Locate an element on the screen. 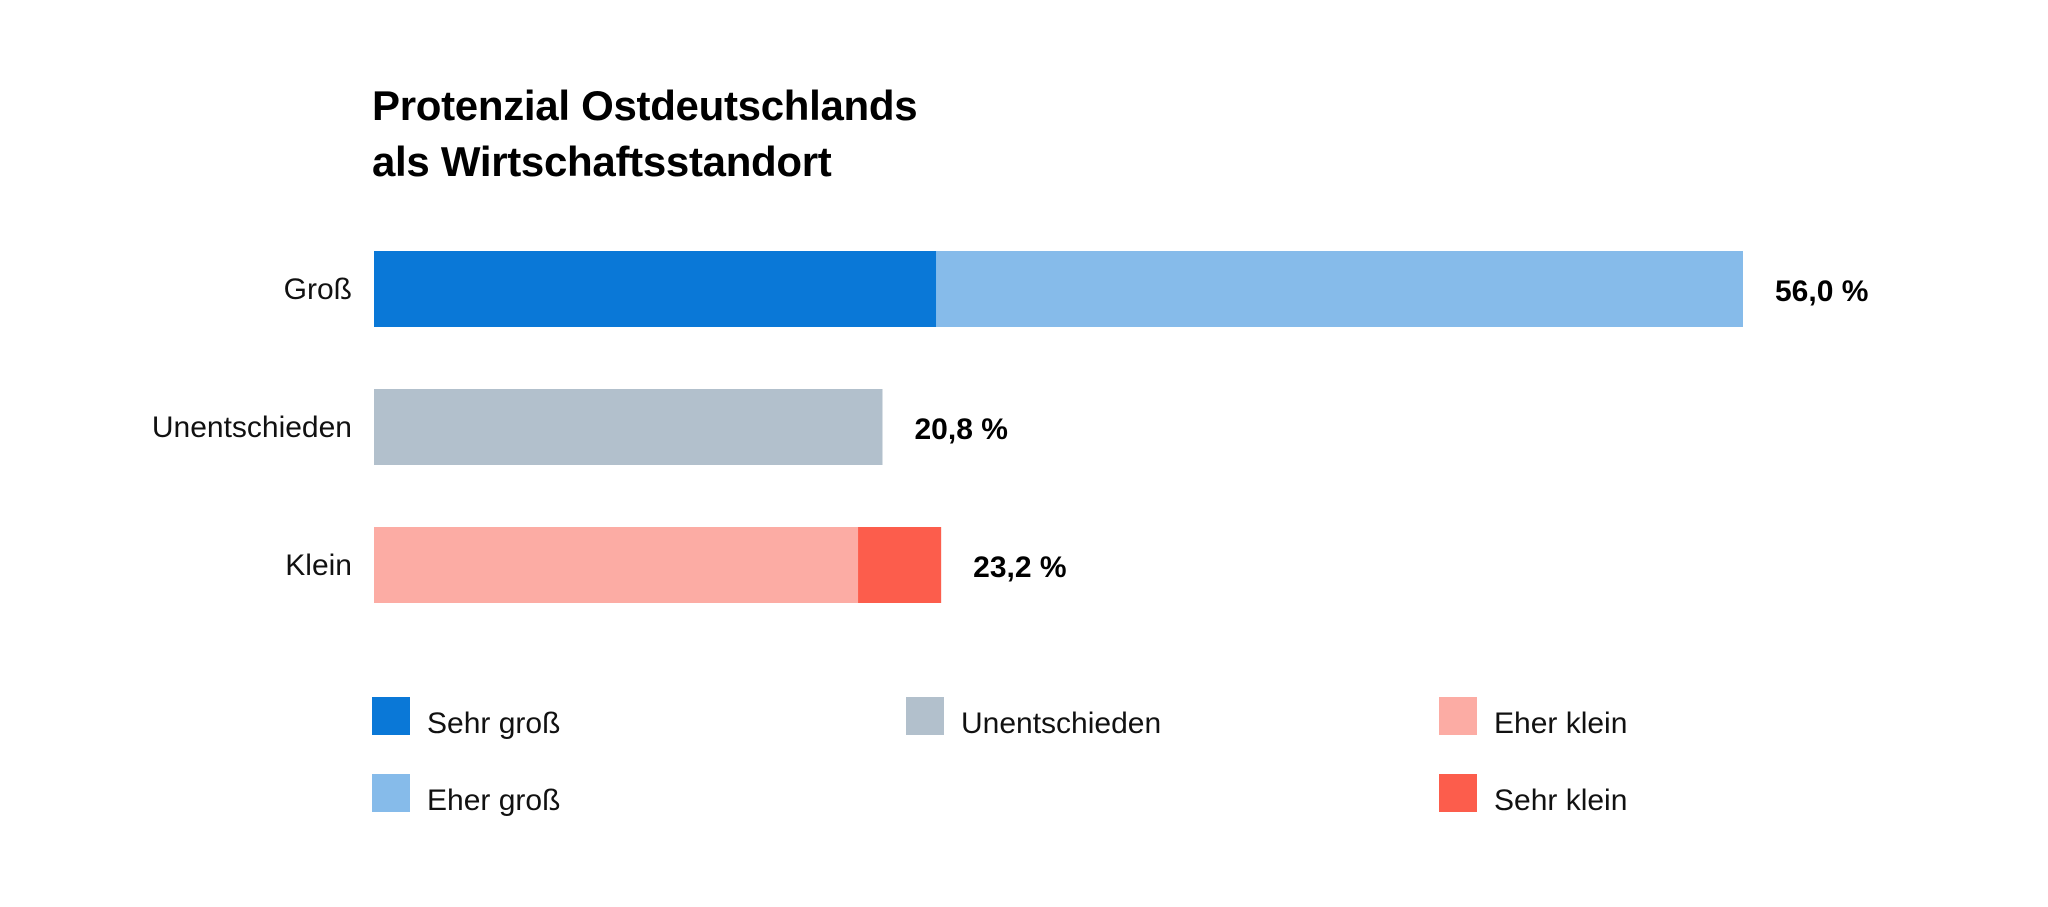 This screenshot has height=907, width=2048. bar-segment-gross-eher-gross is located at coordinates (1339, 289).